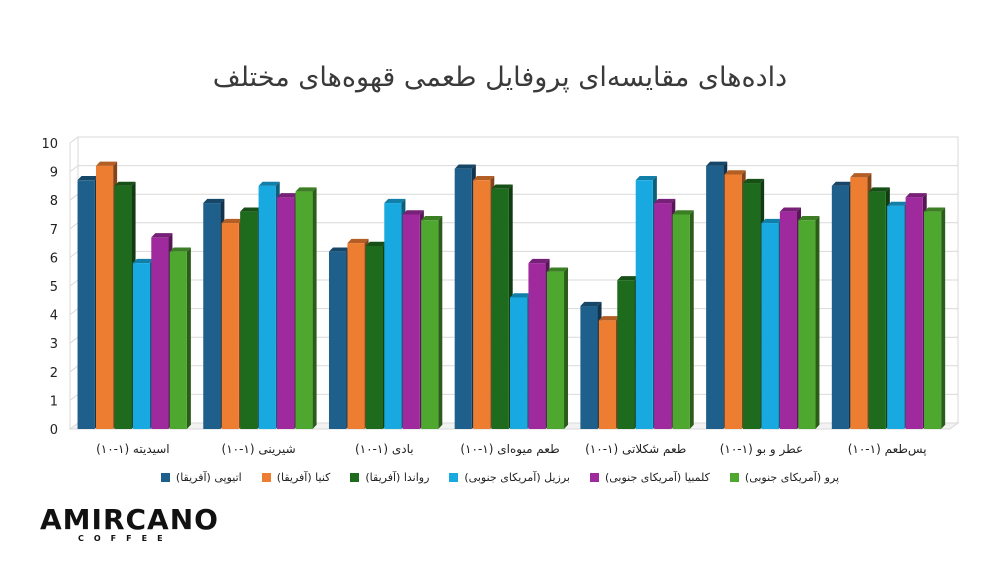  Describe the element at coordinates (657, 477) in the screenshot. I see `legend-label: کلمبیا (آمریکای جنوبی)` at that location.